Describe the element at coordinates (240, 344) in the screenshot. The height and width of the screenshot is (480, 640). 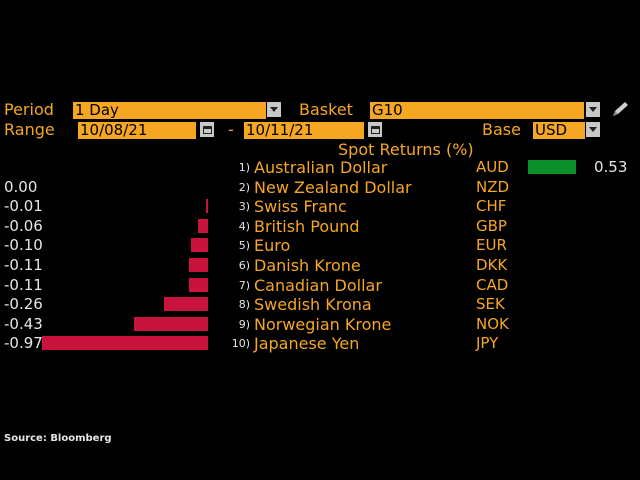
I see `rank-number: 10)` at that location.